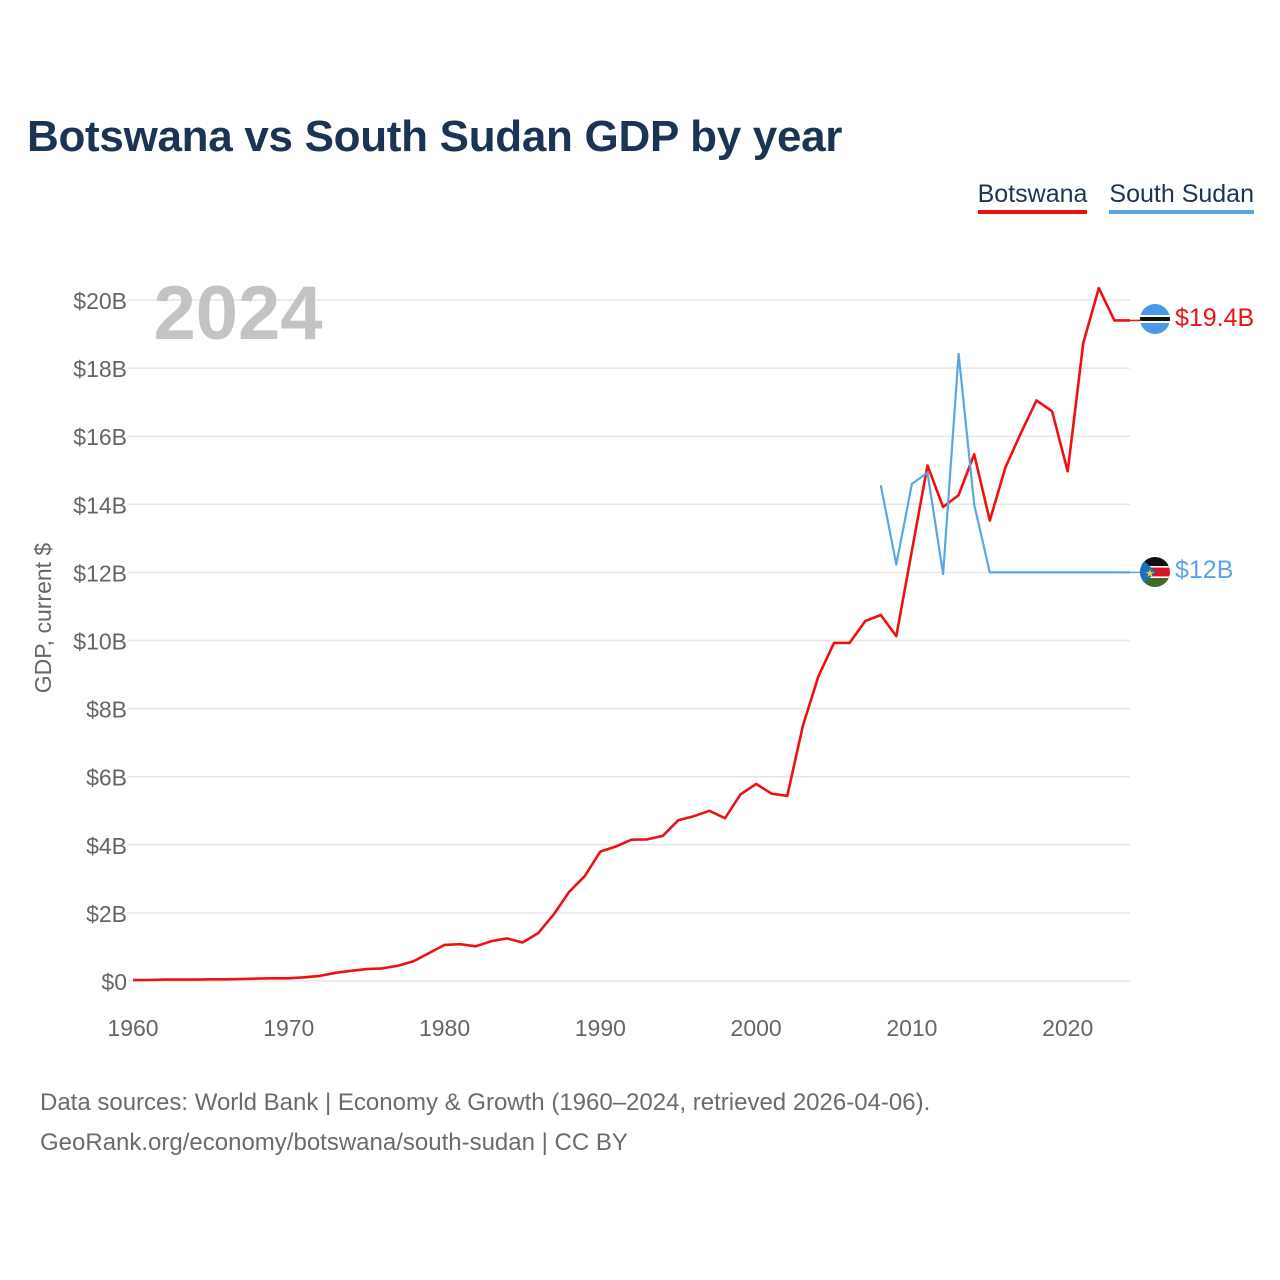 This screenshot has height=1280, width=1280. What do you see at coordinates (106, 846) in the screenshot?
I see `y-tick-label: $4B` at bounding box center [106, 846].